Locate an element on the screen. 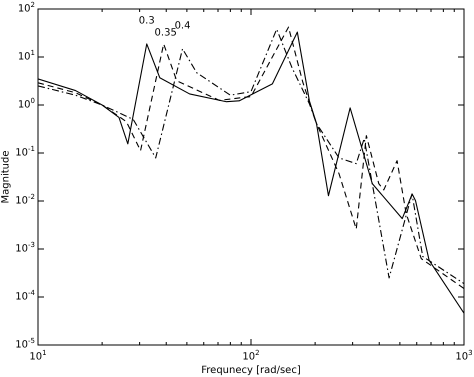 The height and width of the screenshot is (377, 474). x-axis-title: Frequnecy [rad/sec] is located at coordinates (251, 370).